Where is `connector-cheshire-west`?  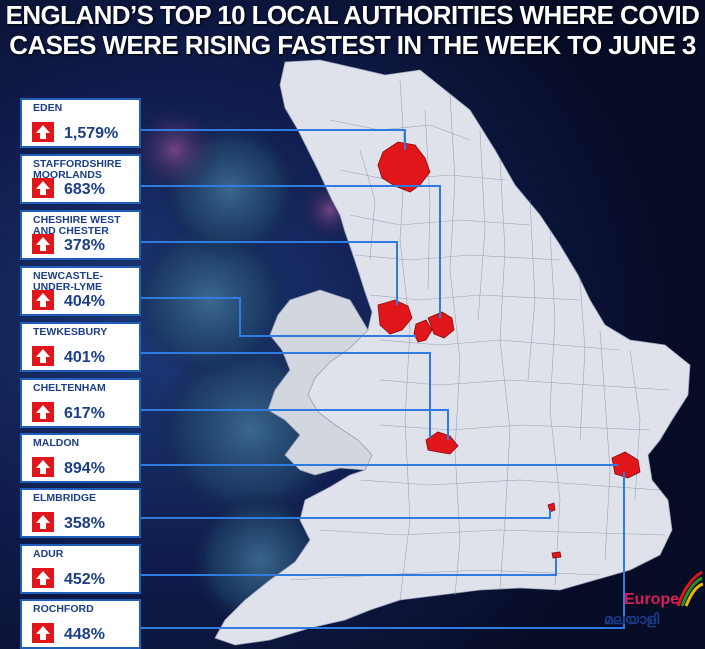
connector-cheshire-west is located at coordinates (269, 273).